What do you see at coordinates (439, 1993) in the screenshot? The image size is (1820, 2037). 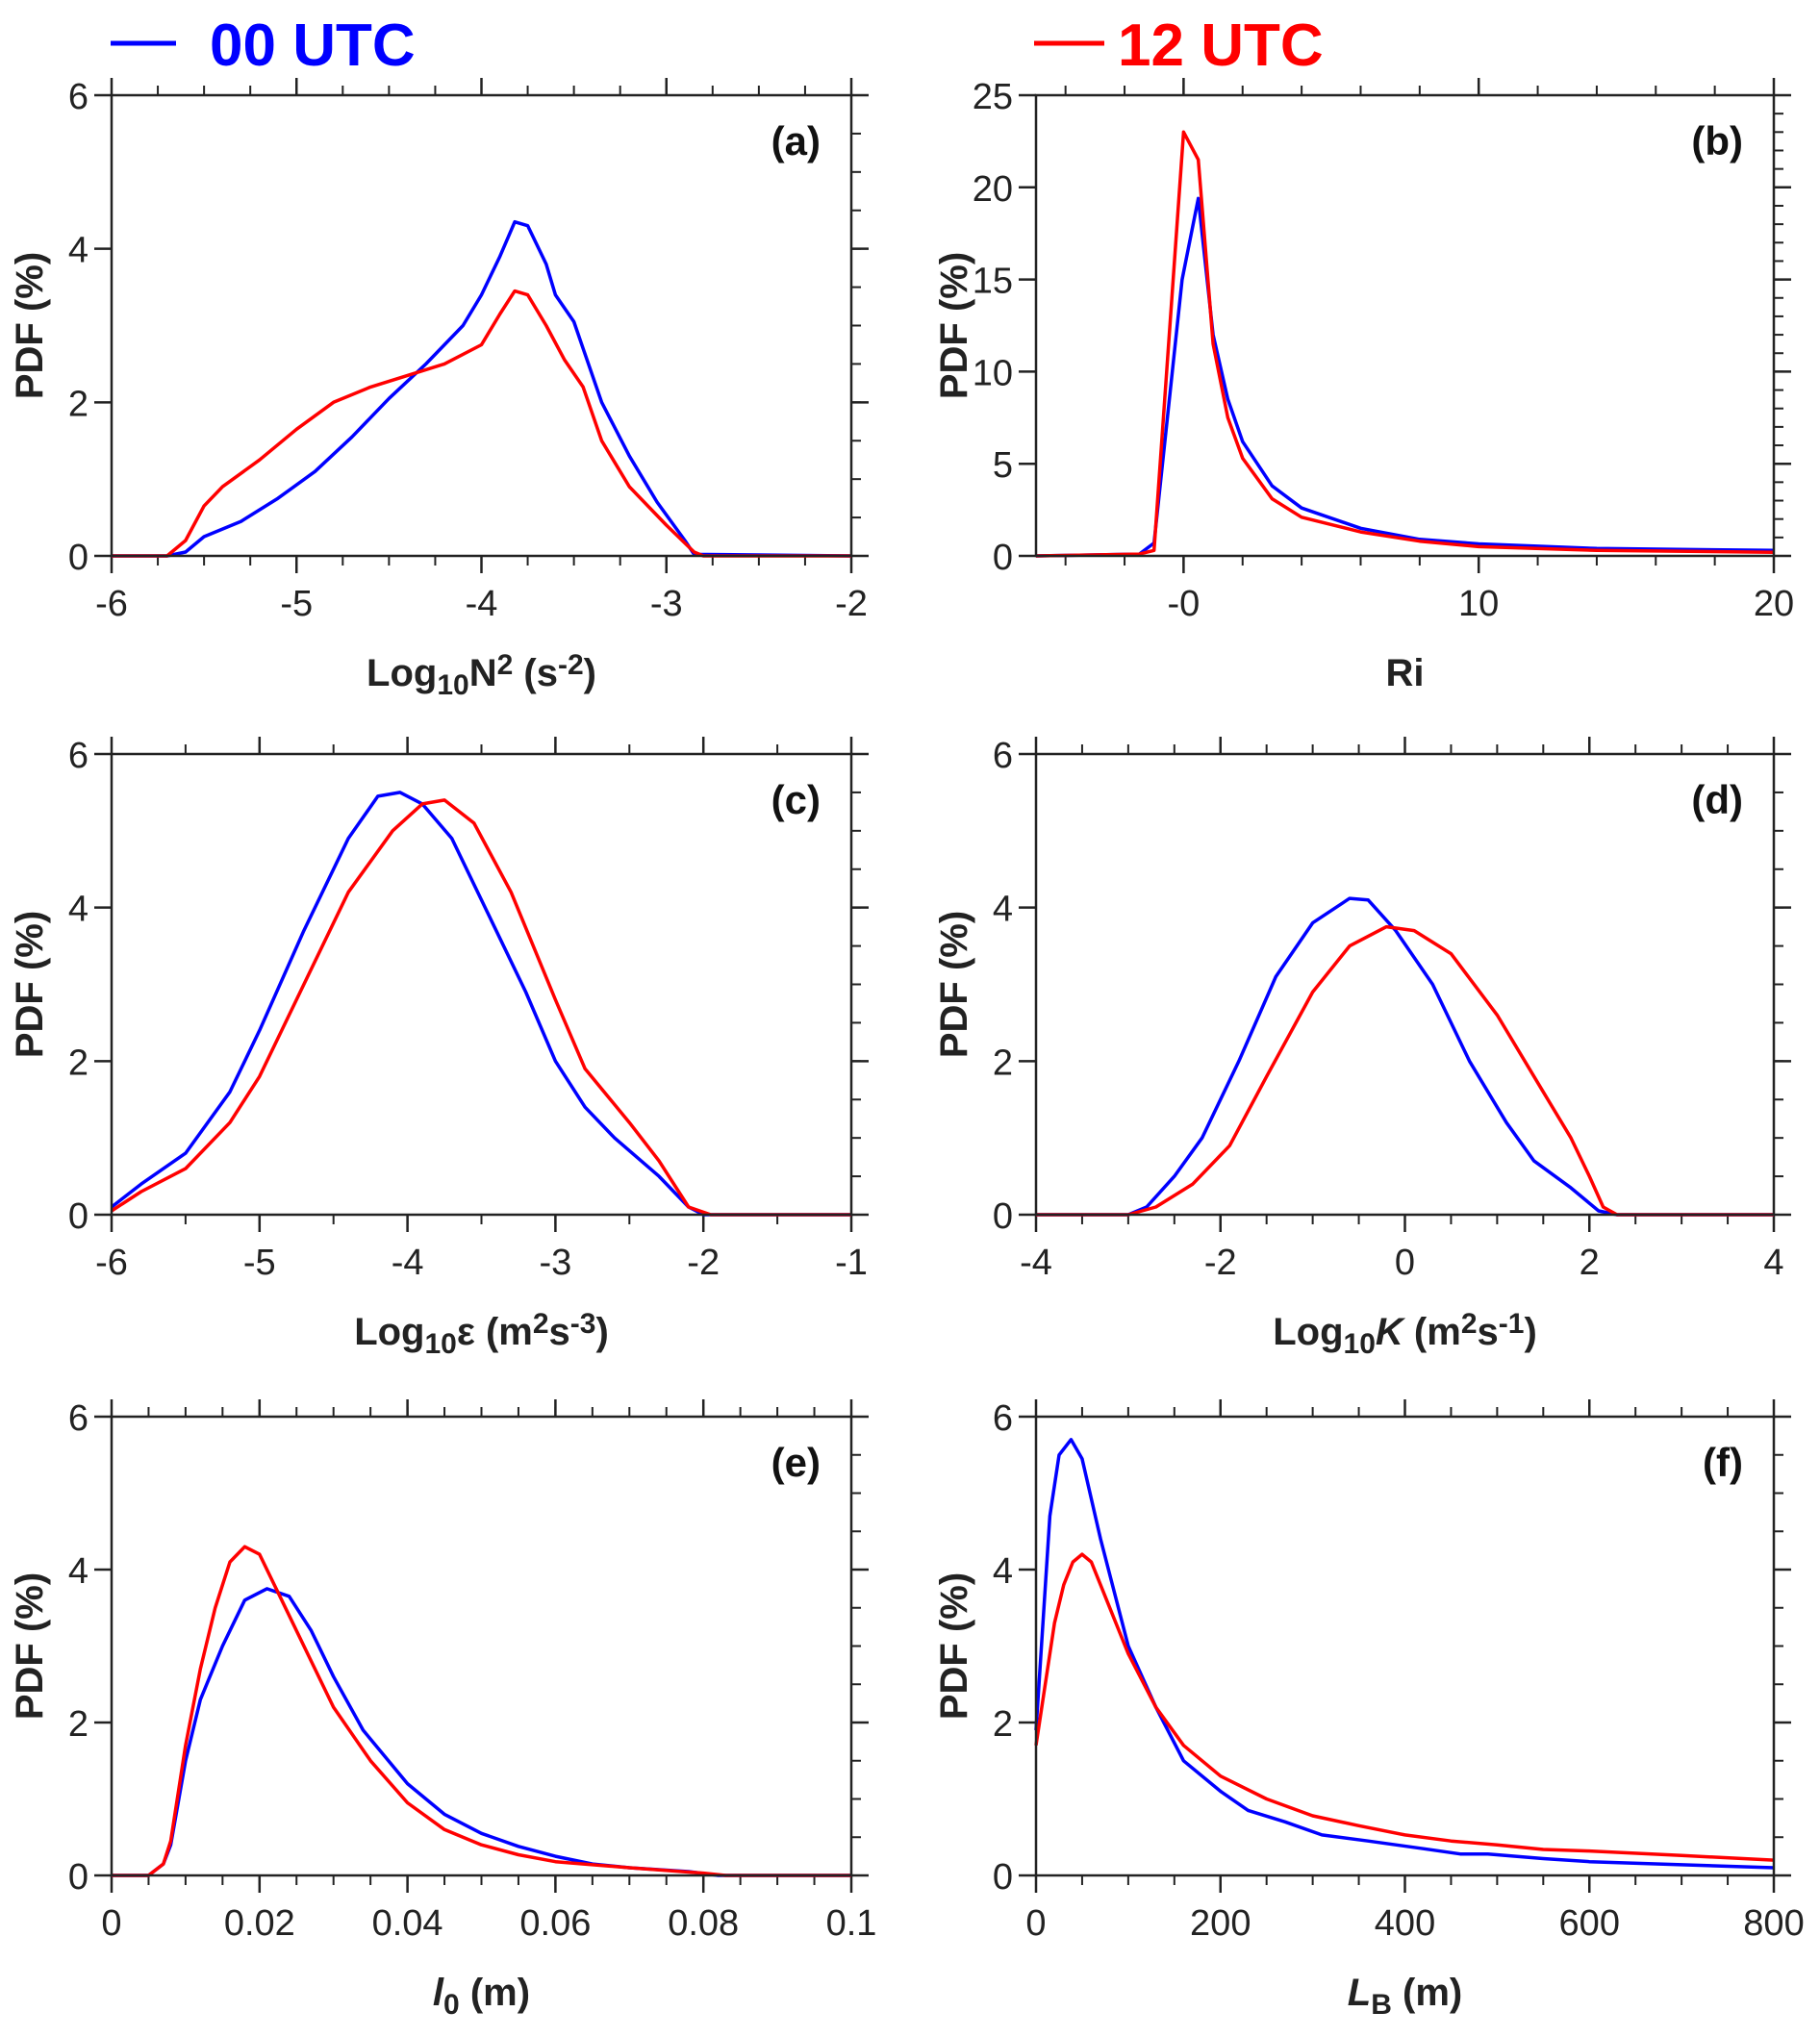 I see `x-axis-label-part: l` at bounding box center [439, 1993].